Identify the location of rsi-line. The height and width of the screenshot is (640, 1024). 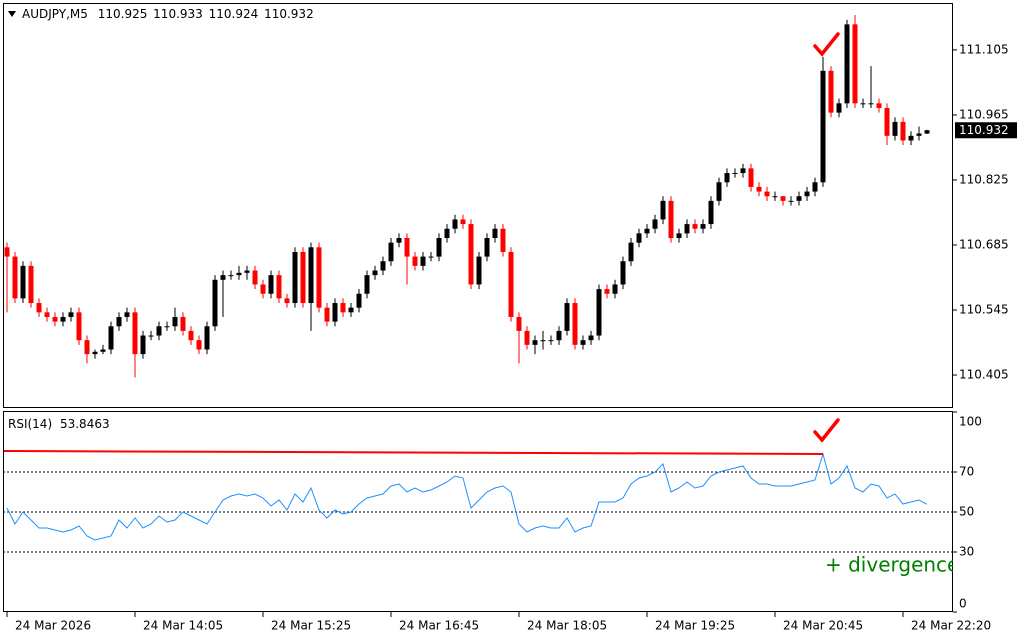
(467, 496).